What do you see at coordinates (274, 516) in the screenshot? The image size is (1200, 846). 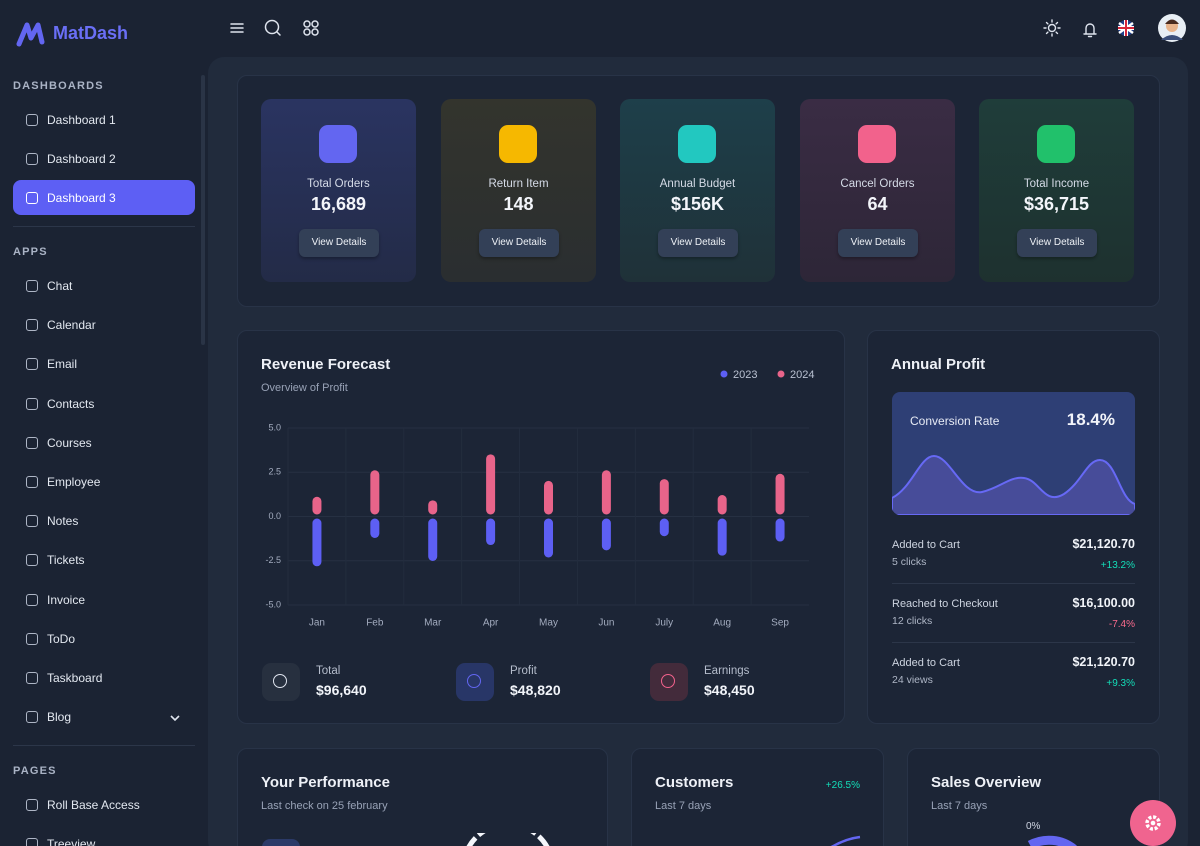 I see `y-tick-label: 0.0` at bounding box center [274, 516].